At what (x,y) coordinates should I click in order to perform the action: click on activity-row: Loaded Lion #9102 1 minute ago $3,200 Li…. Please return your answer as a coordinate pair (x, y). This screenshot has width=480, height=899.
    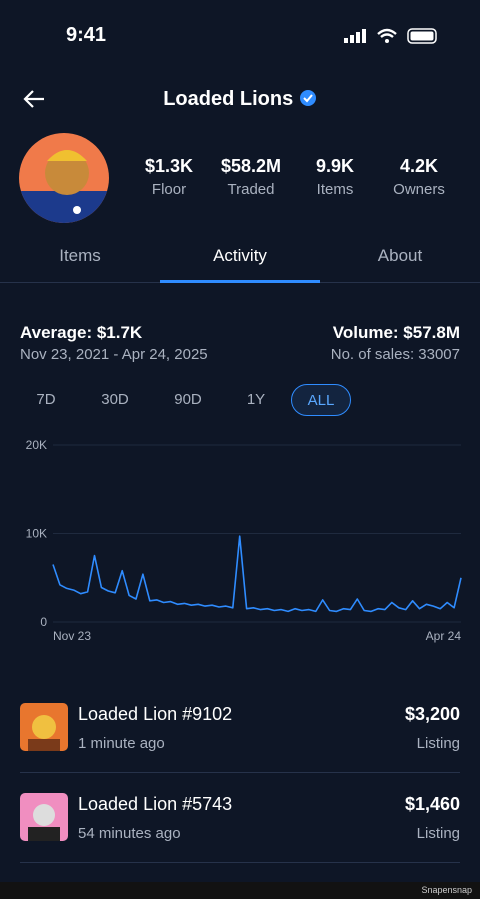
    Looking at the image, I should click on (240, 729).